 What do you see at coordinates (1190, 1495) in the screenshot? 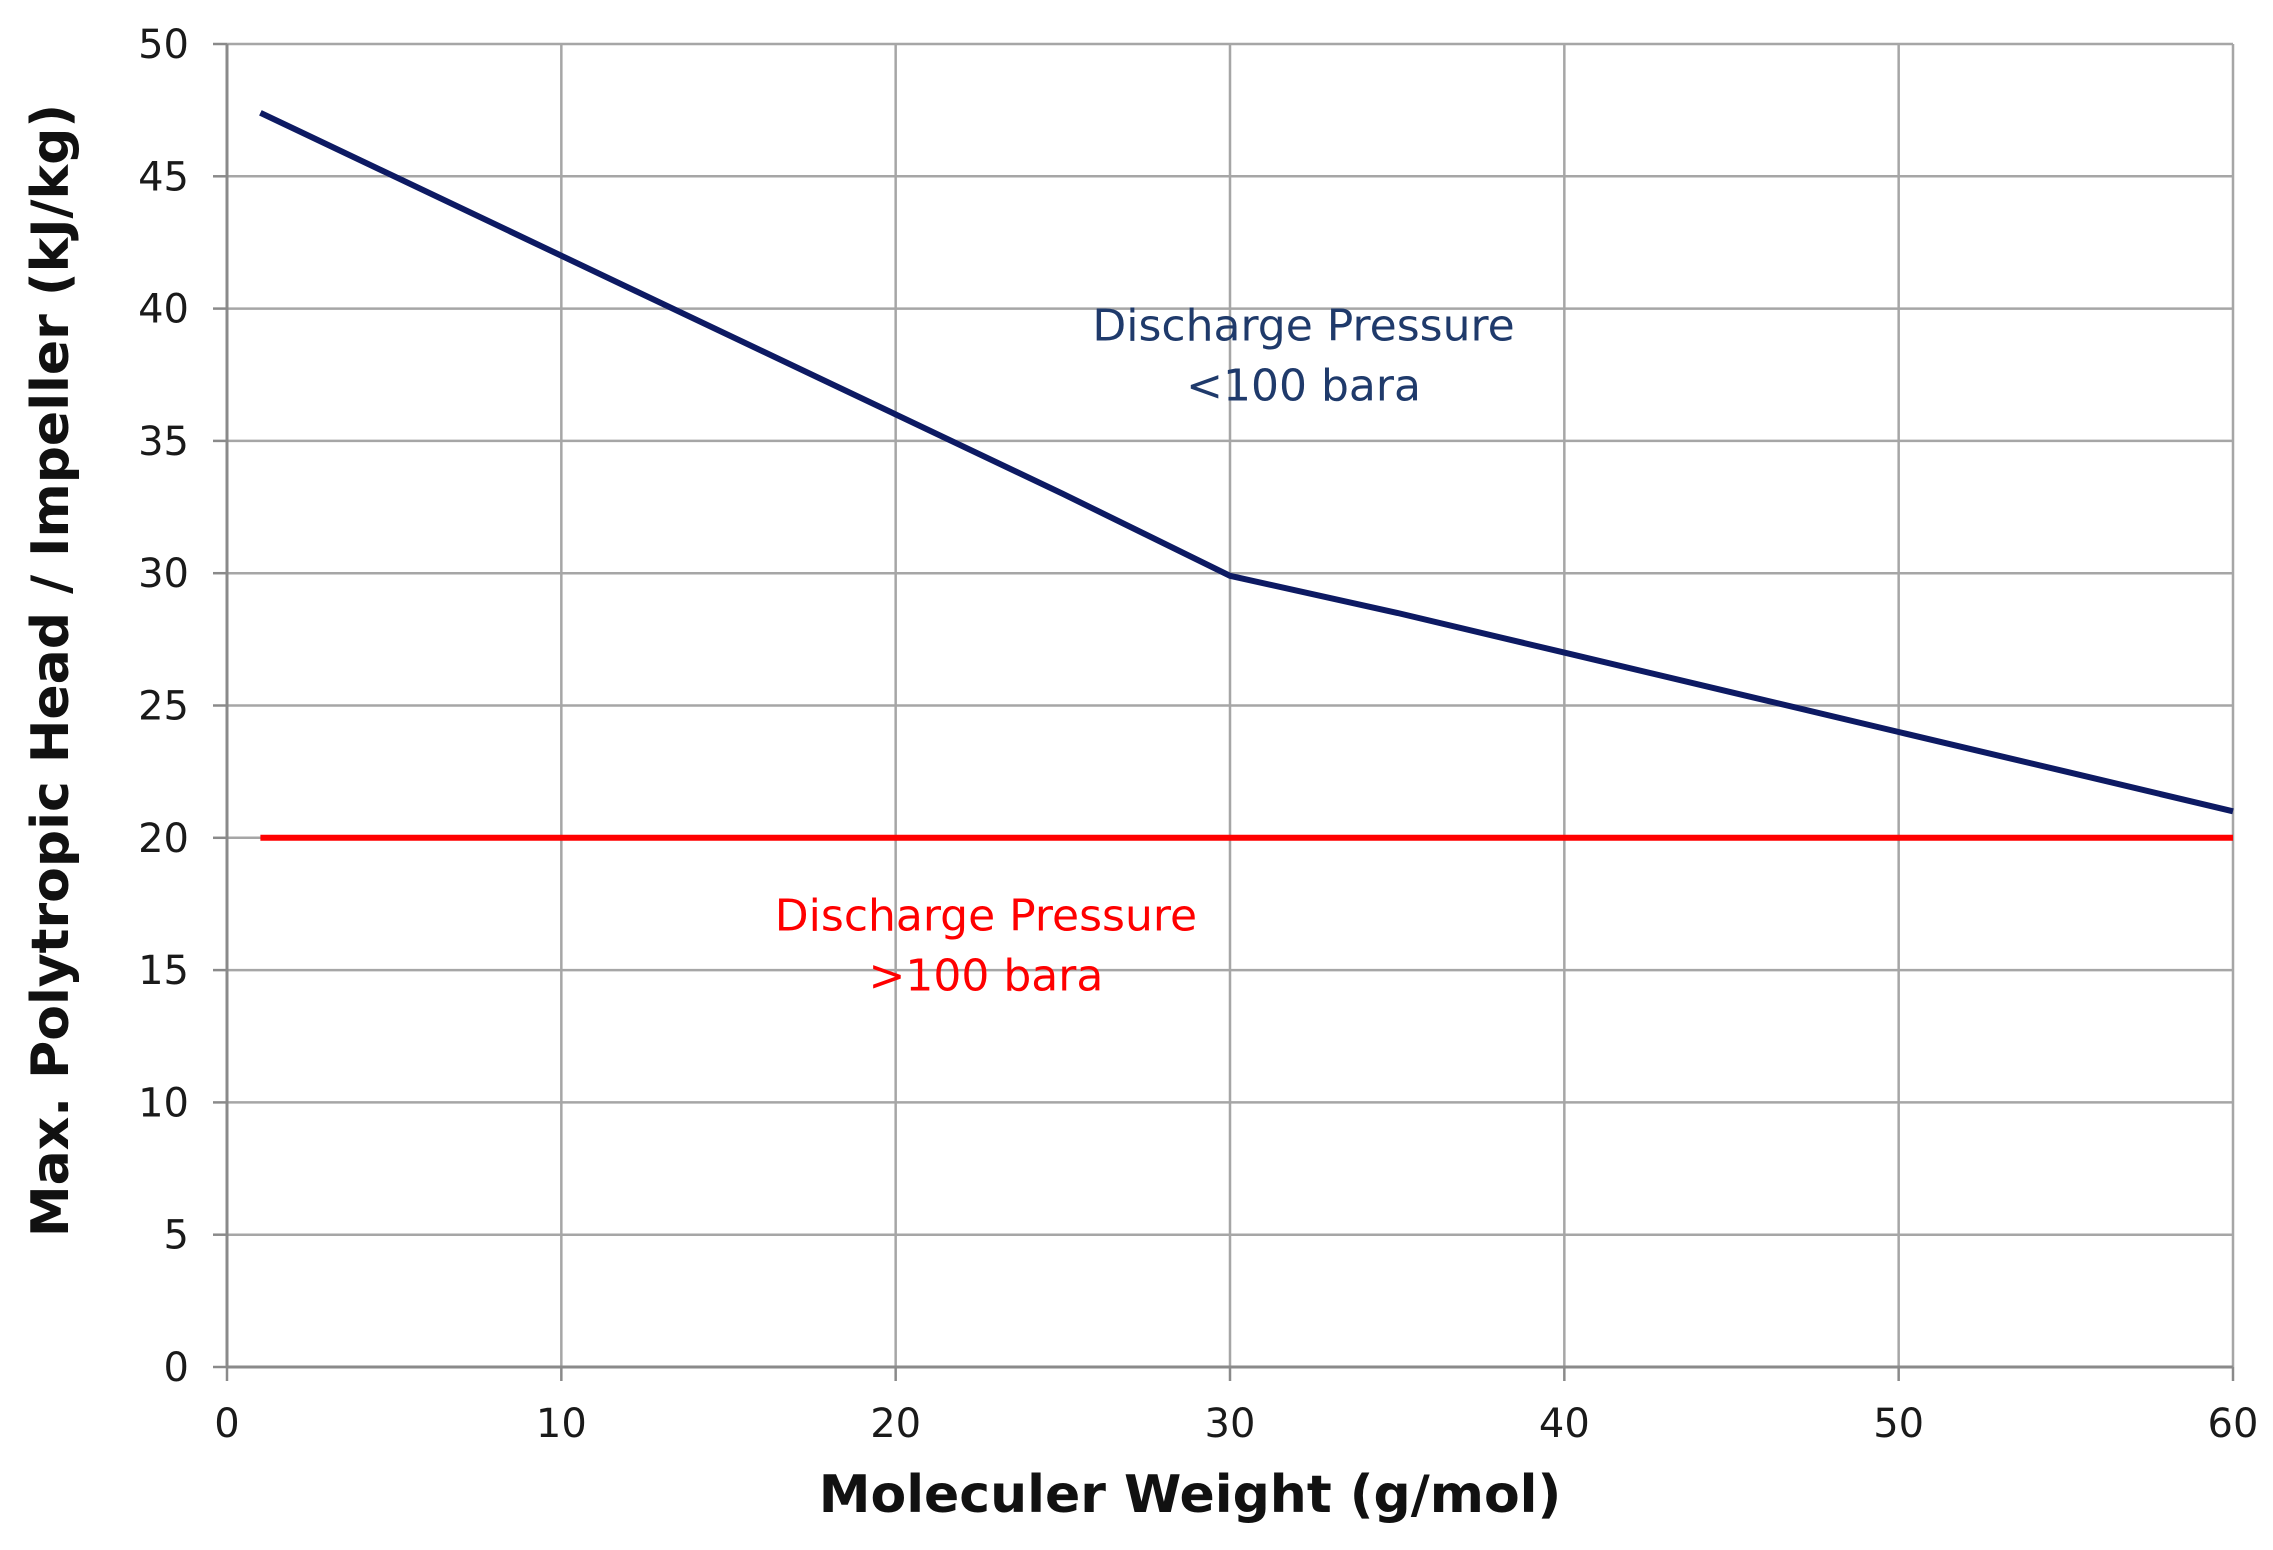
I see `x-axis-title: Moleculer Weight (g/mol)` at bounding box center [1190, 1495].